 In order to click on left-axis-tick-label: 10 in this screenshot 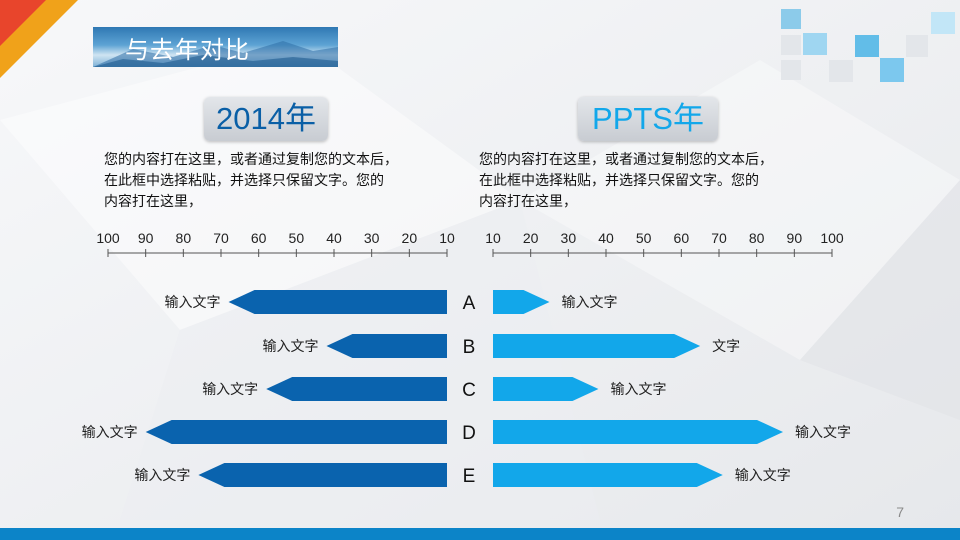, I will do `click(447, 238)`.